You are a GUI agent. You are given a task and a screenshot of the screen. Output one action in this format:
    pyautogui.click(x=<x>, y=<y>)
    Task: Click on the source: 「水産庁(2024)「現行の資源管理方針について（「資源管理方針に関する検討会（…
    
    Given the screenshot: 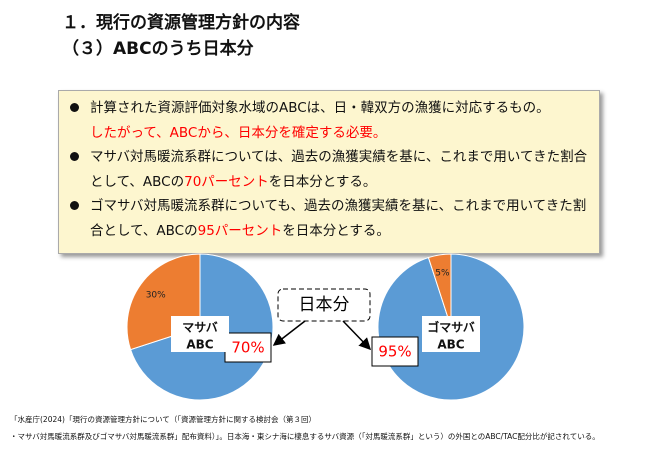 What is the action you would take?
    pyautogui.click(x=163, y=419)
    